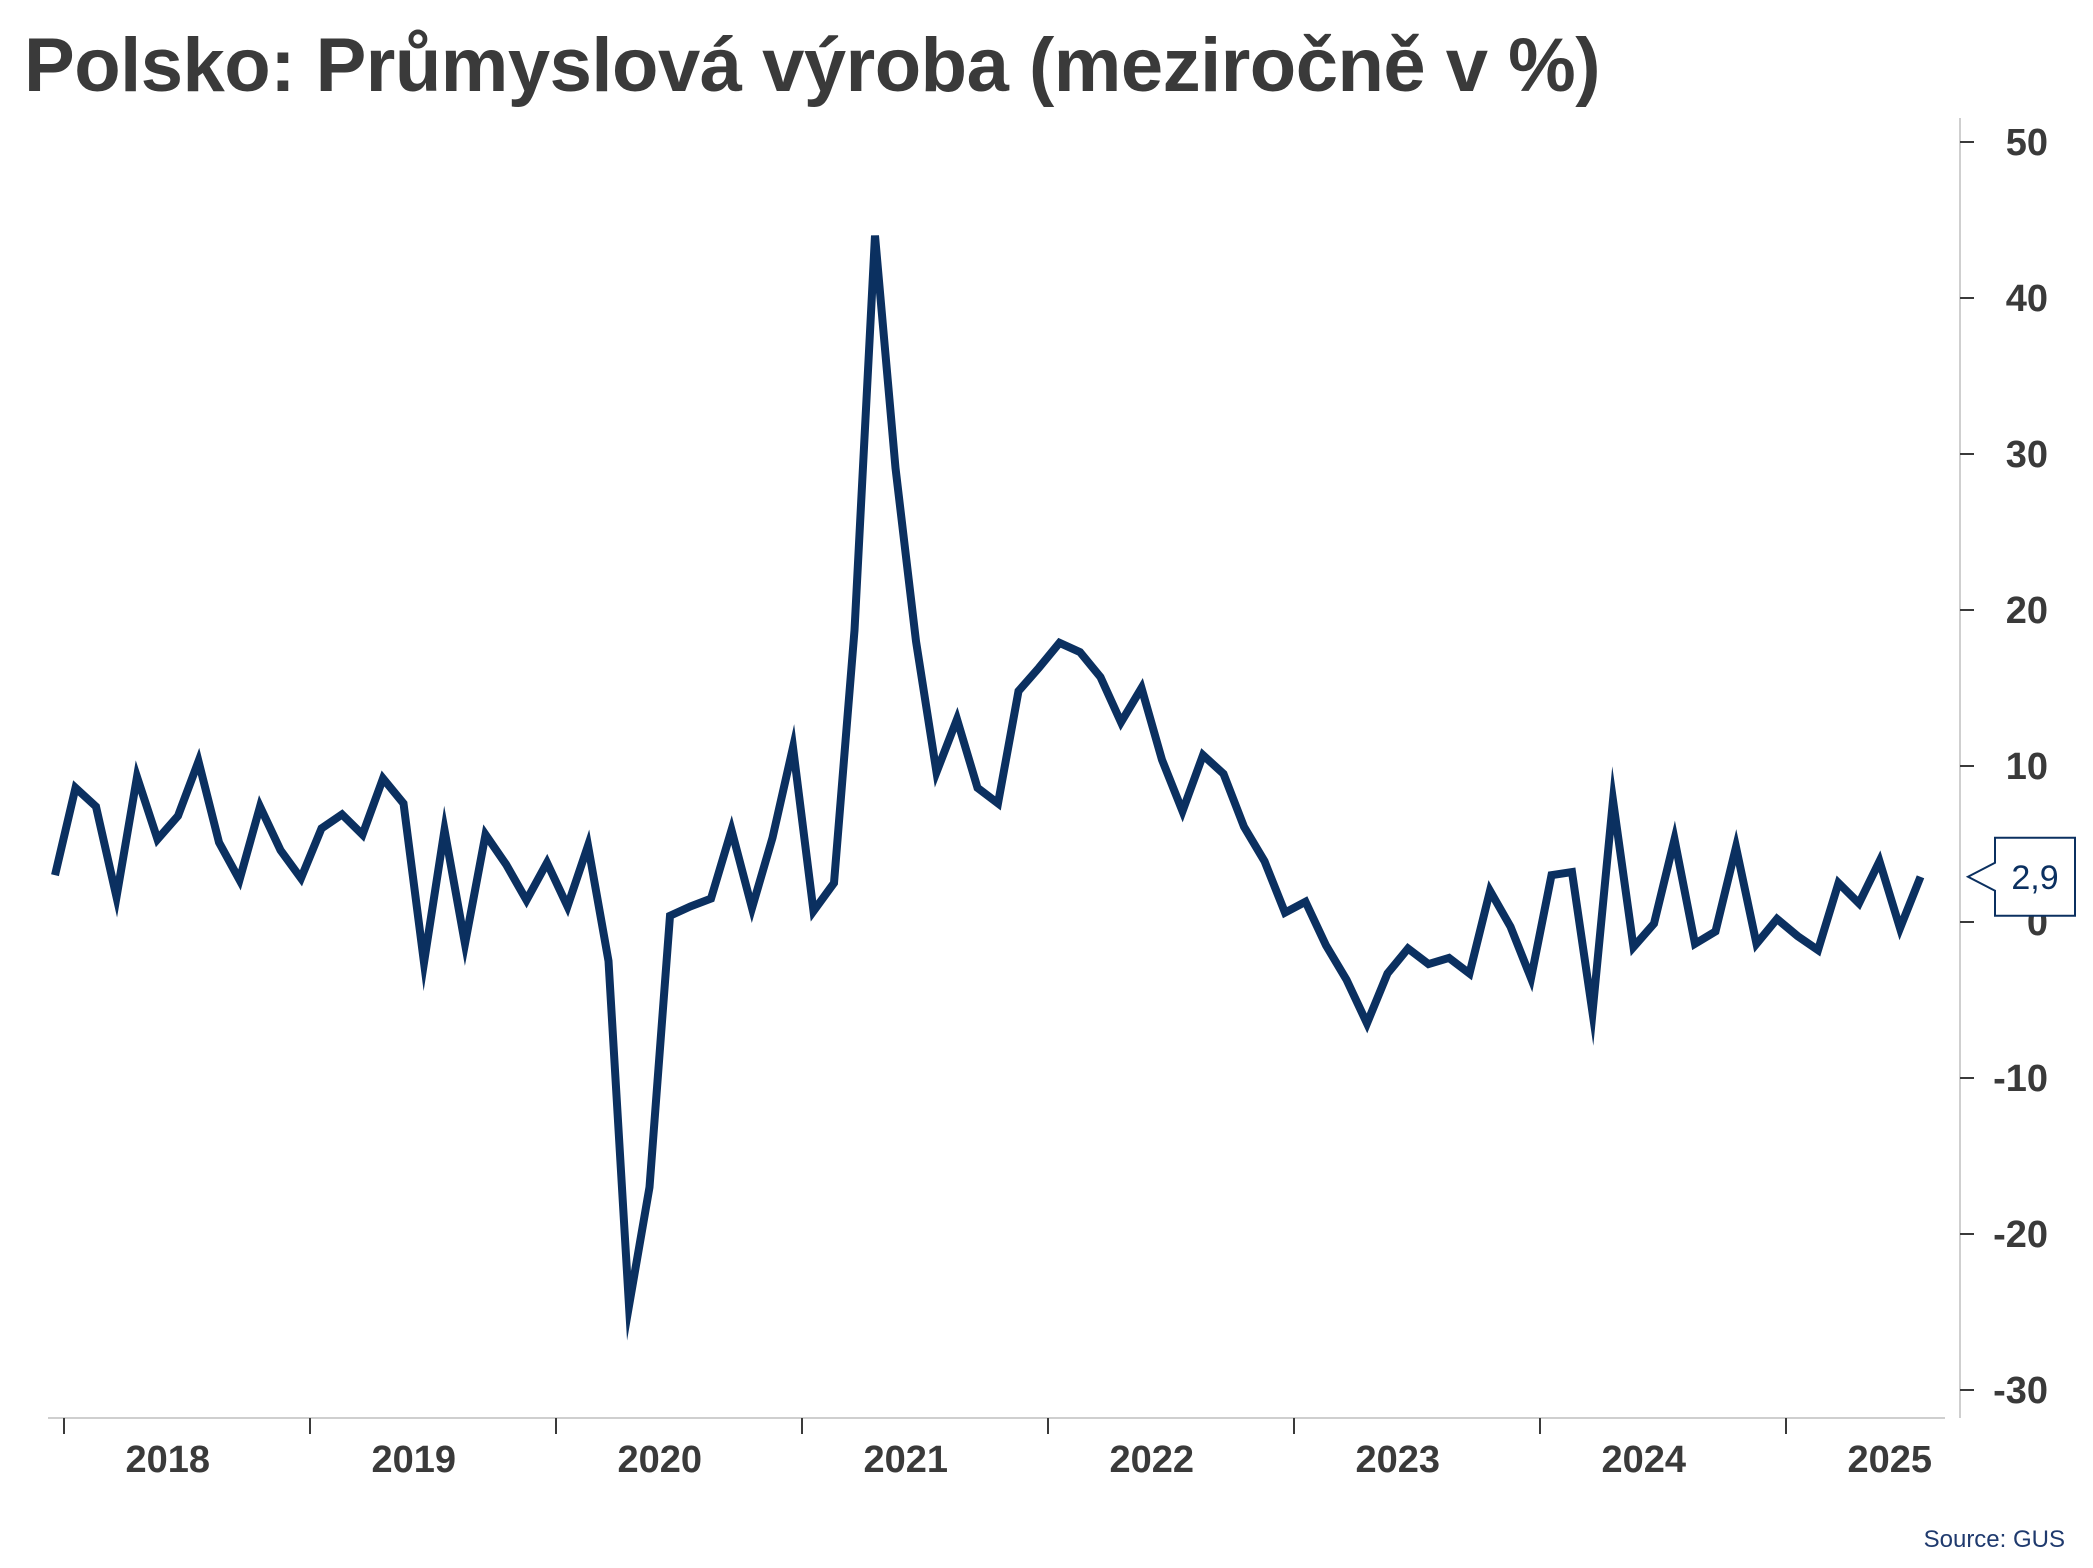  Describe the element at coordinates (1889, 1460) in the screenshot. I see `x-tick-label: 2025` at that location.